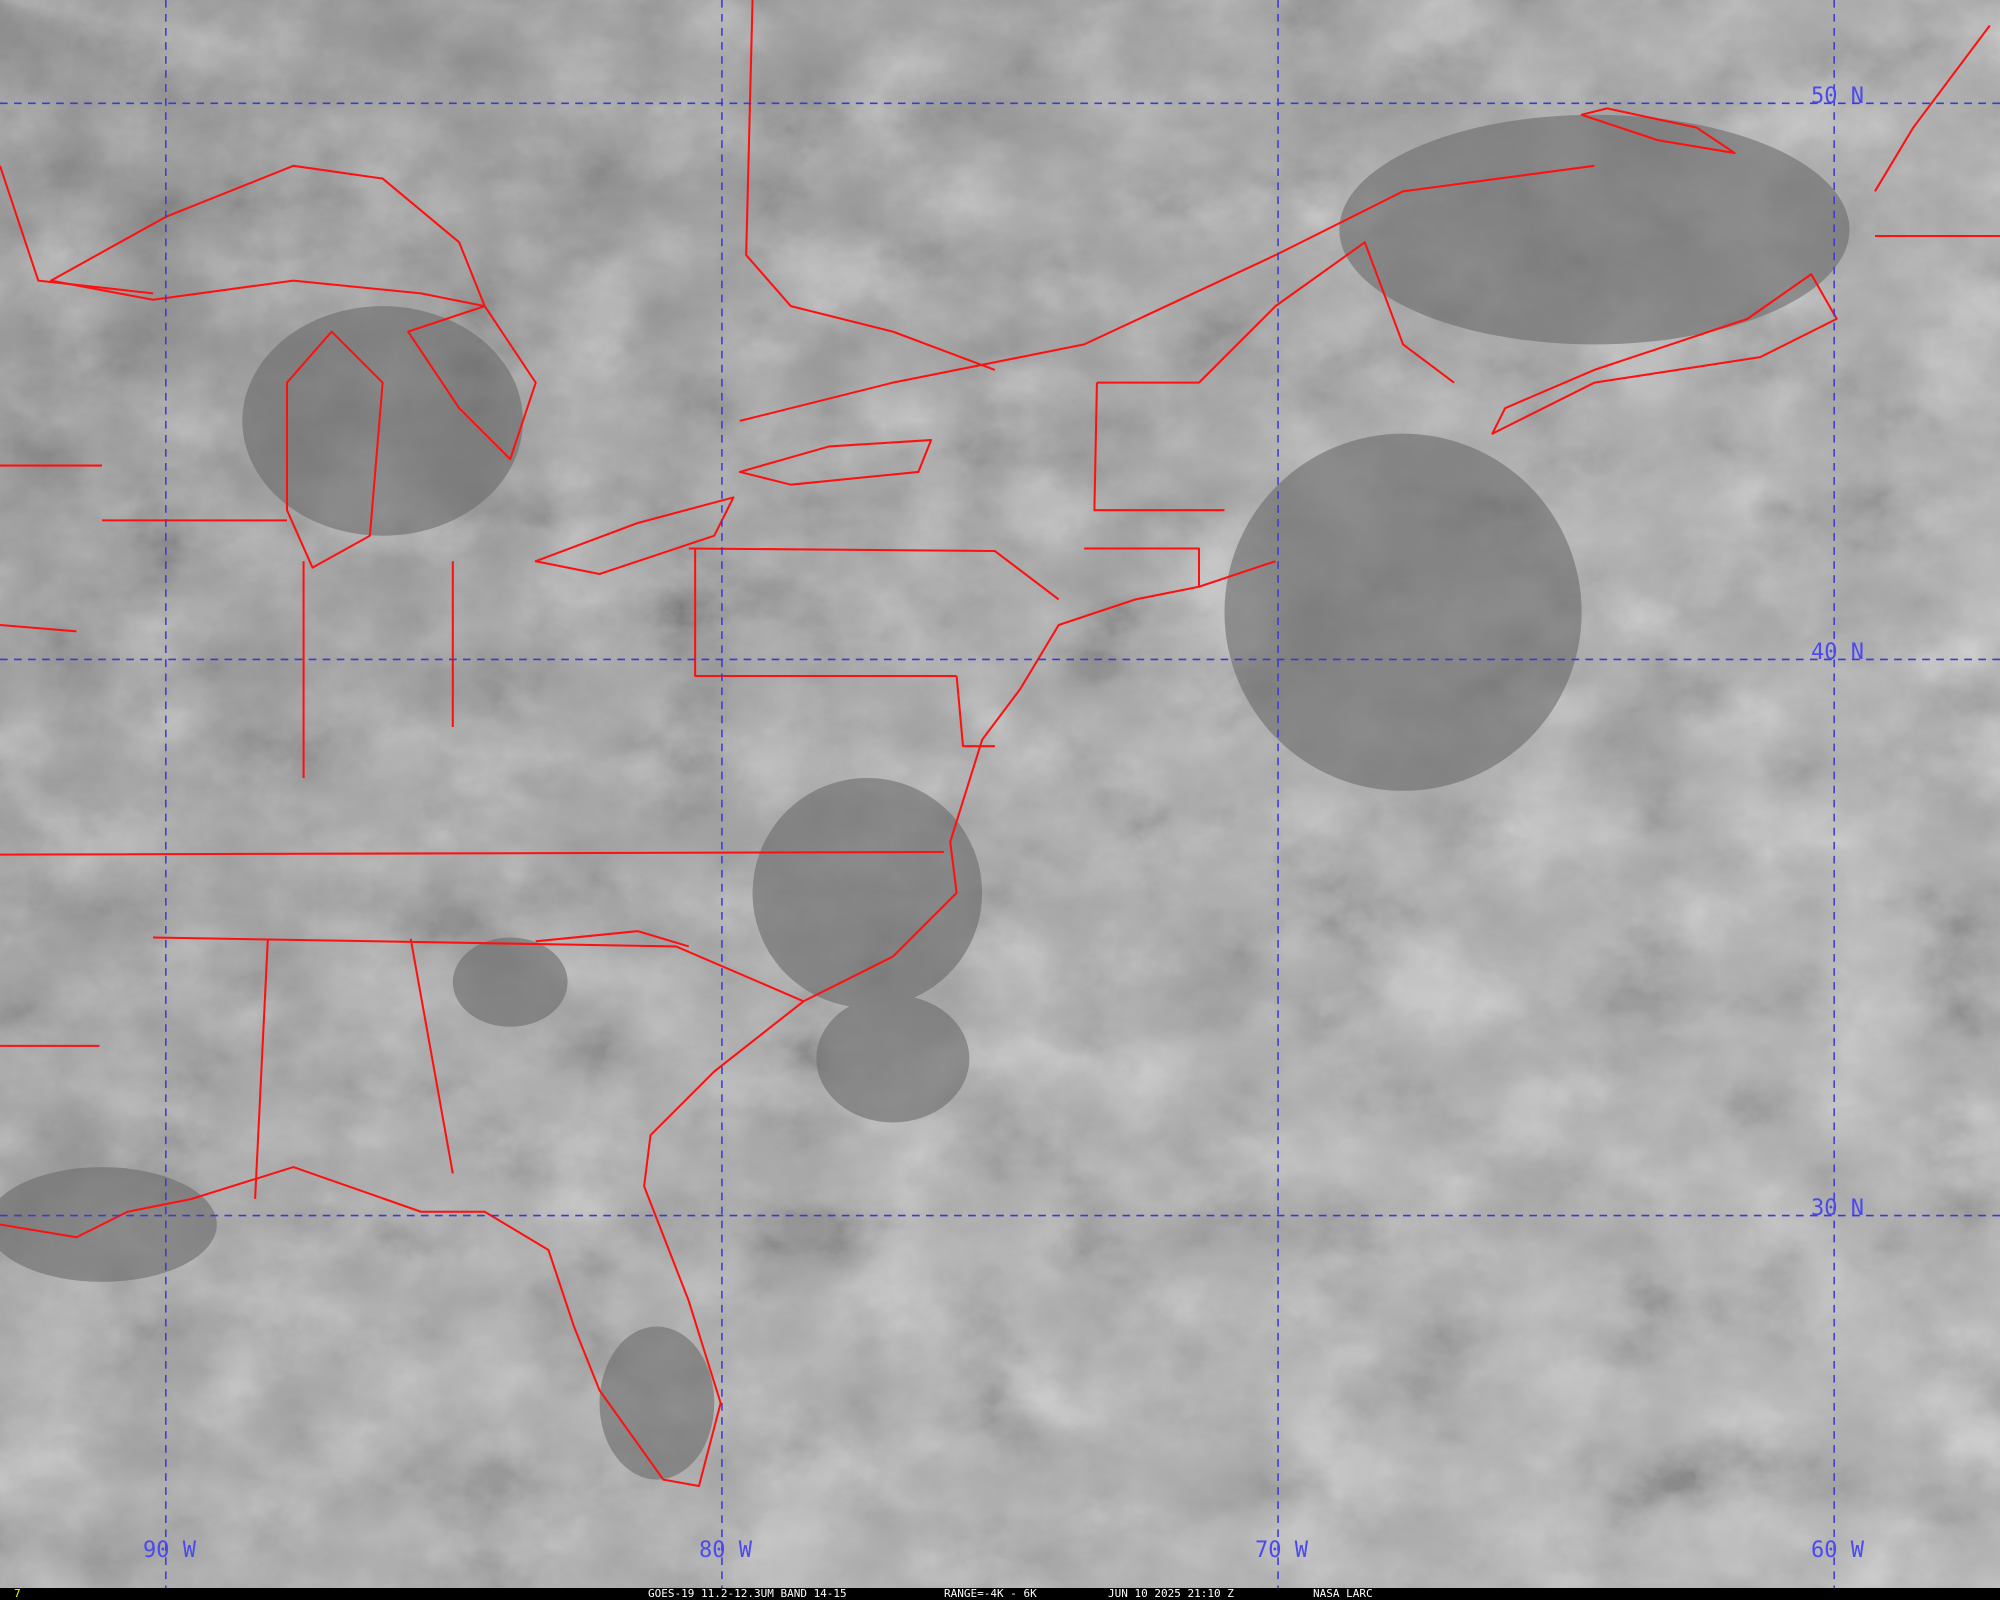  Describe the element at coordinates (267, 236) in the screenshot. I see `lake-superior` at that location.